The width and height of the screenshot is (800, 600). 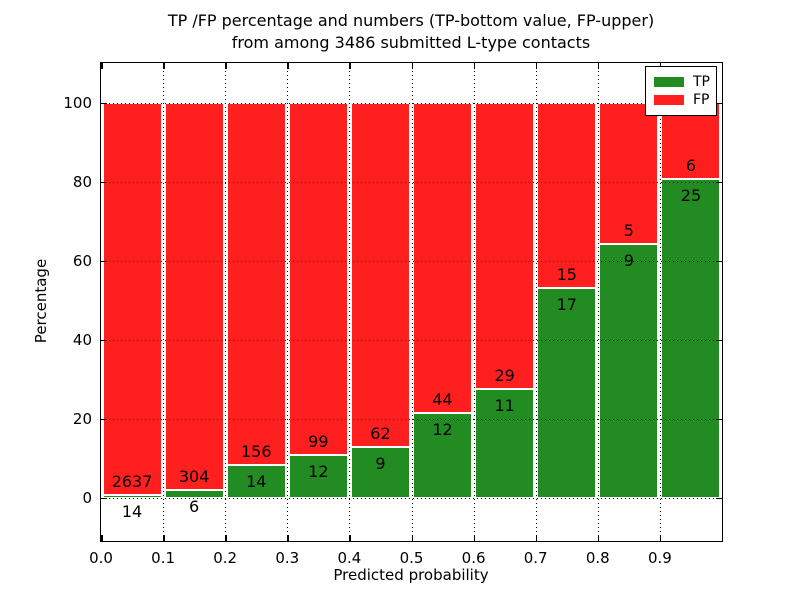 What do you see at coordinates (669, 82) in the screenshot?
I see `tp-swatch-icon` at bounding box center [669, 82].